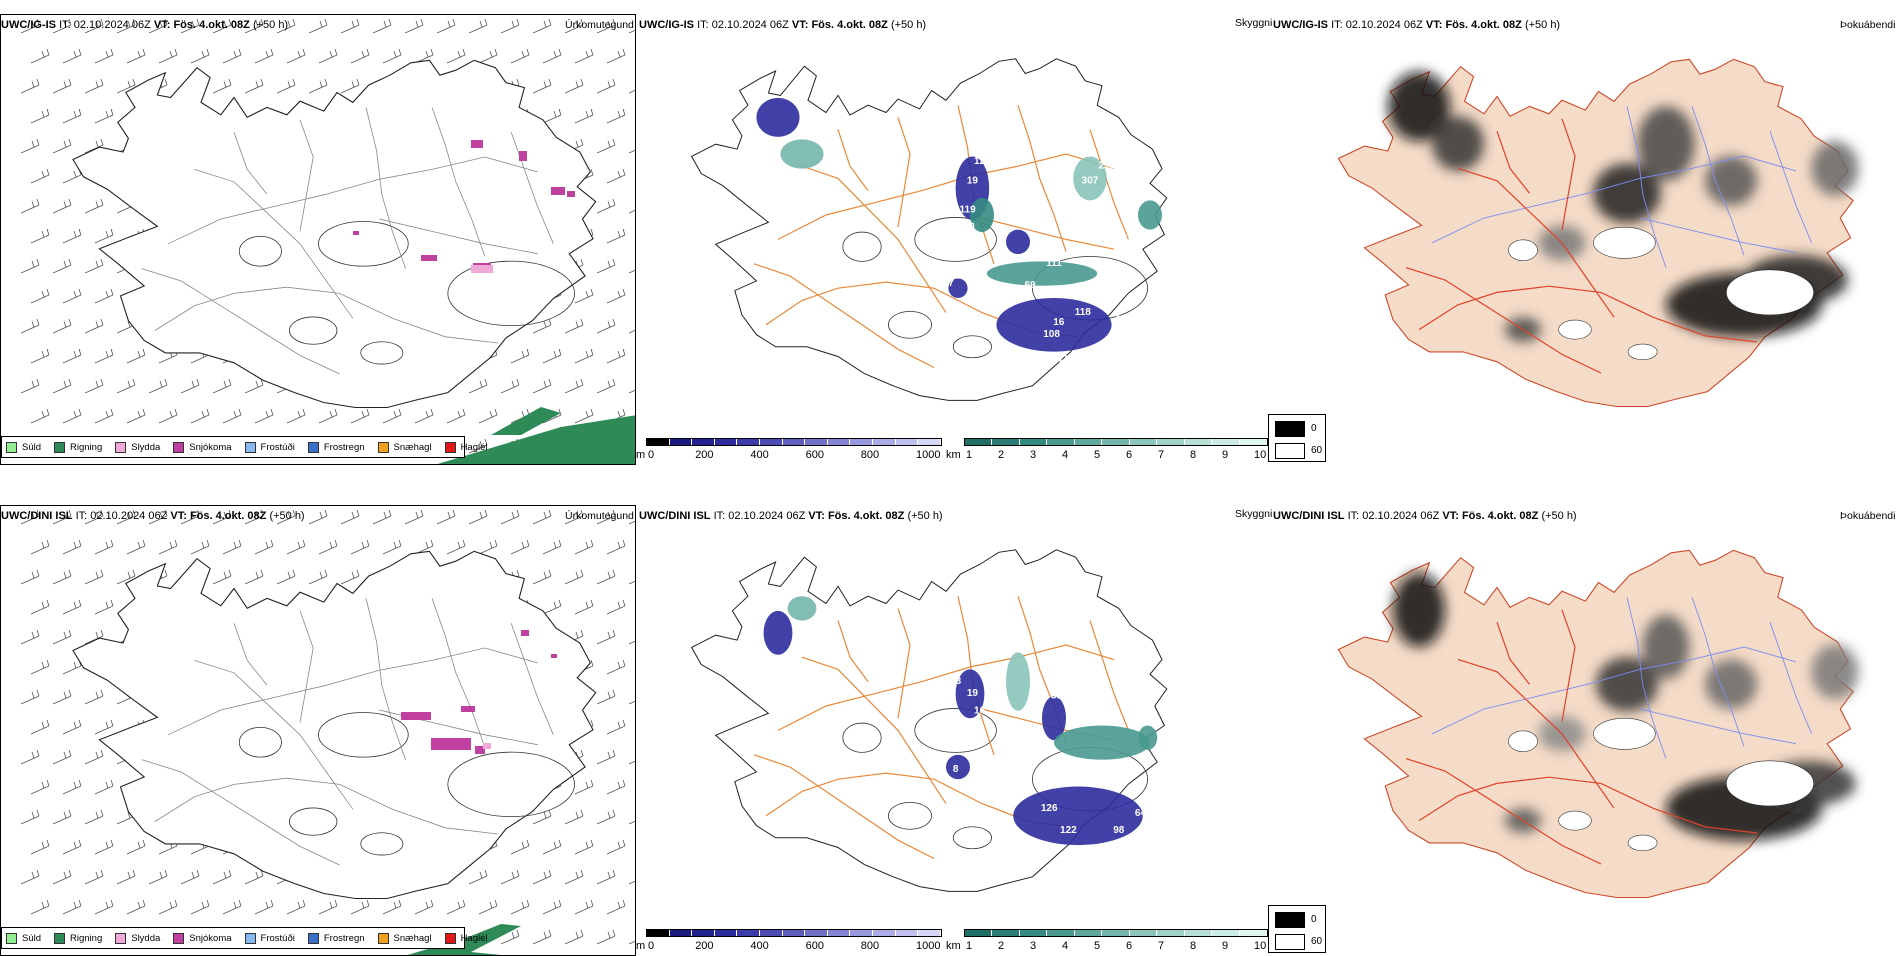 This screenshot has height=956, width=1900. Describe the element at coordinates (1106, 166) in the screenshot. I see `visibility-value-label: 295` at that location.